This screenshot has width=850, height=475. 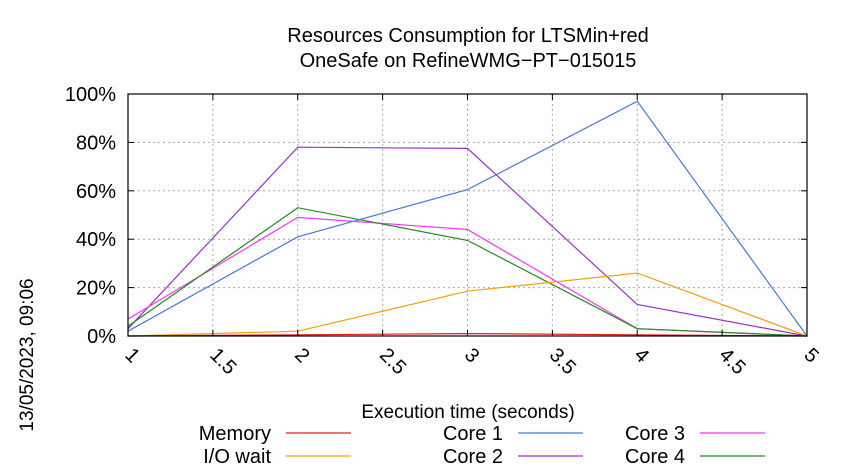 What do you see at coordinates (655, 434) in the screenshot?
I see `legend-label-core-3: Core 3` at bounding box center [655, 434].